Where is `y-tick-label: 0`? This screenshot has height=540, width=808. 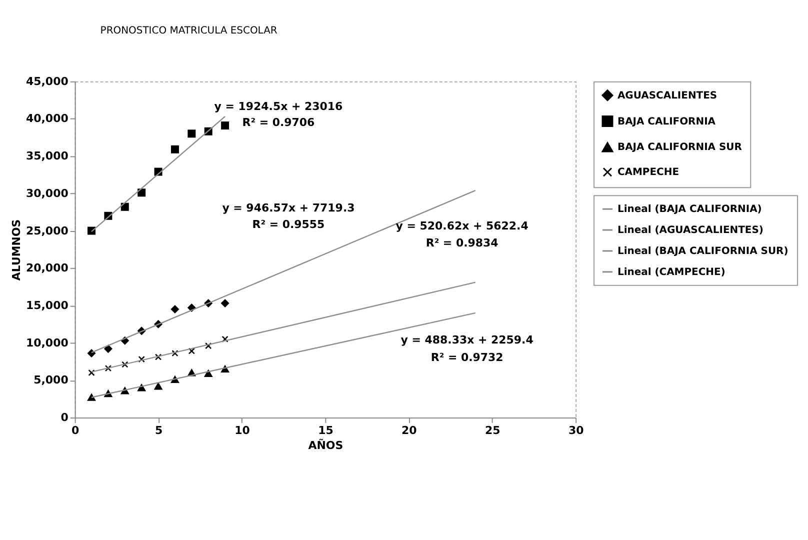 y-tick-label: 0 is located at coordinates (64, 417).